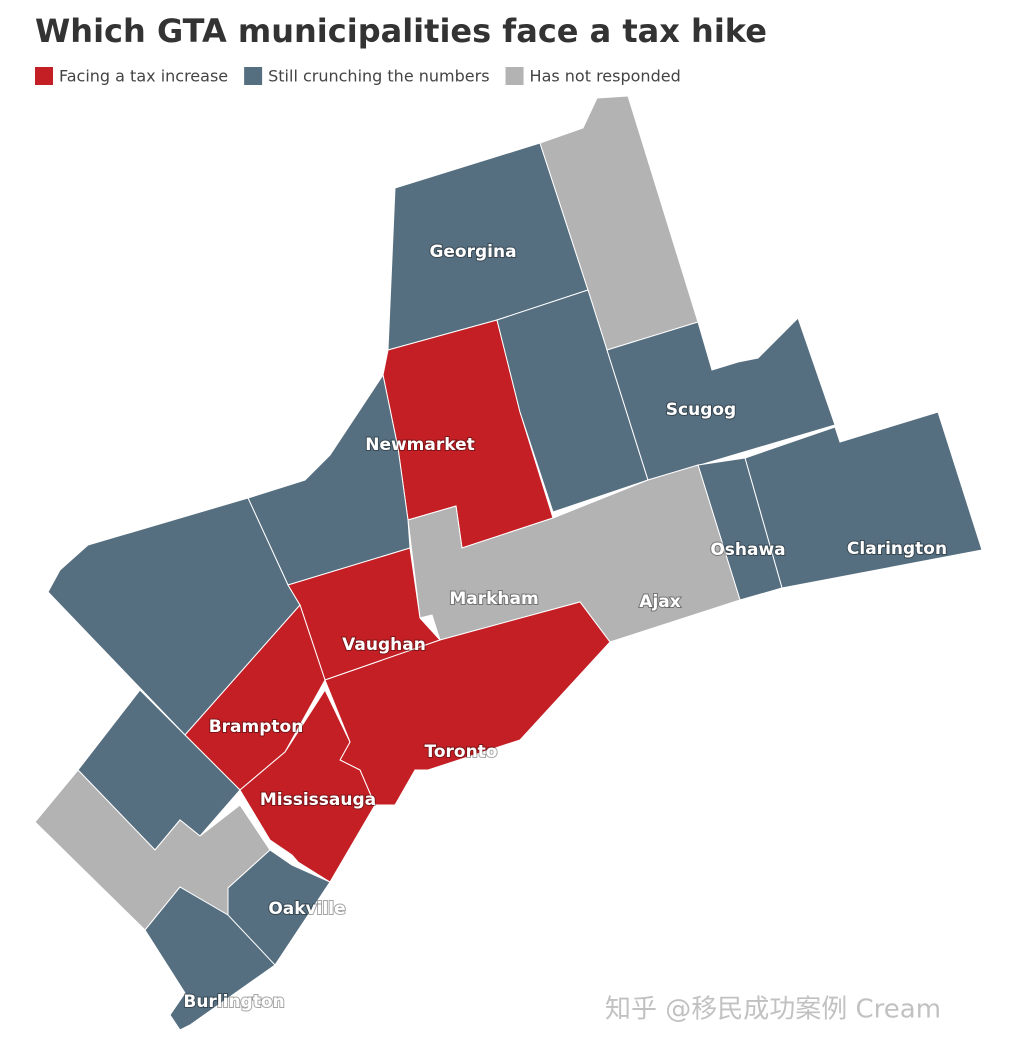 The image size is (1010, 1050). Describe the element at coordinates (318, 800) in the screenshot. I see `region-label: Mississauga` at that location.